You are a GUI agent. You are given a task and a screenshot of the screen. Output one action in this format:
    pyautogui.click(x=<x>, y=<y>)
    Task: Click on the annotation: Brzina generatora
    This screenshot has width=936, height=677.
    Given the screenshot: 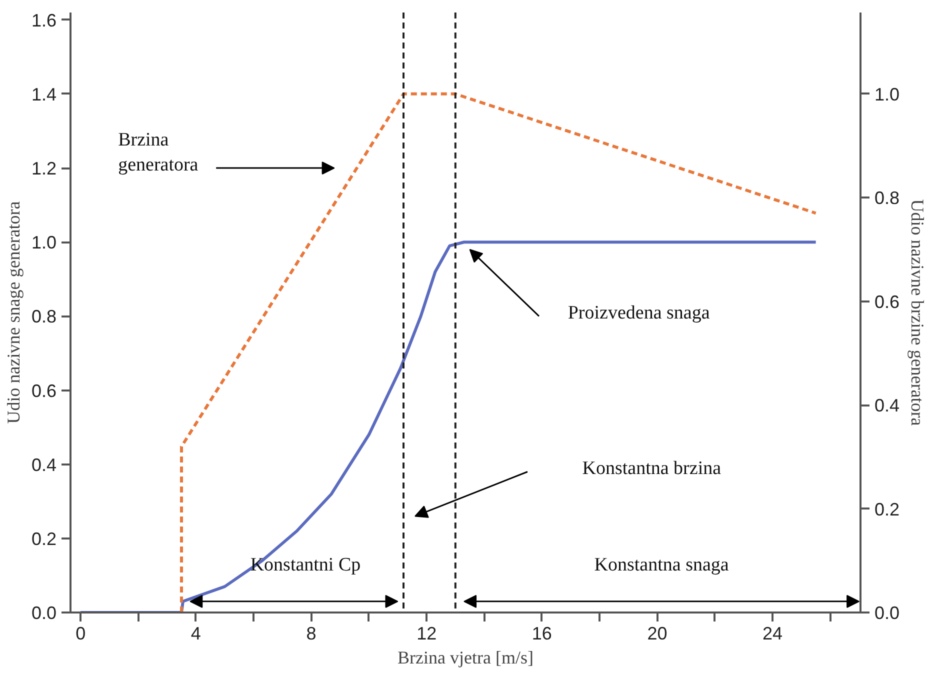 What is the action you would take?
    pyautogui.click(x=158, y=152)
    